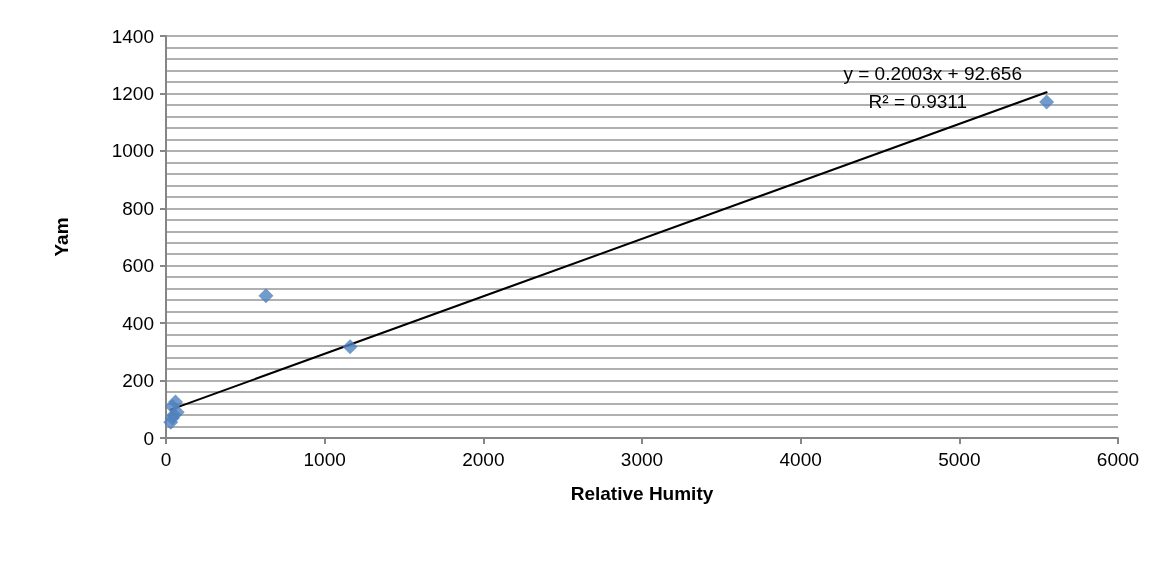 The image size is (1157, 582). Describe the element at coordinates (166, 459) in the screenshot. I see `x-tick-label: 0` at that location.